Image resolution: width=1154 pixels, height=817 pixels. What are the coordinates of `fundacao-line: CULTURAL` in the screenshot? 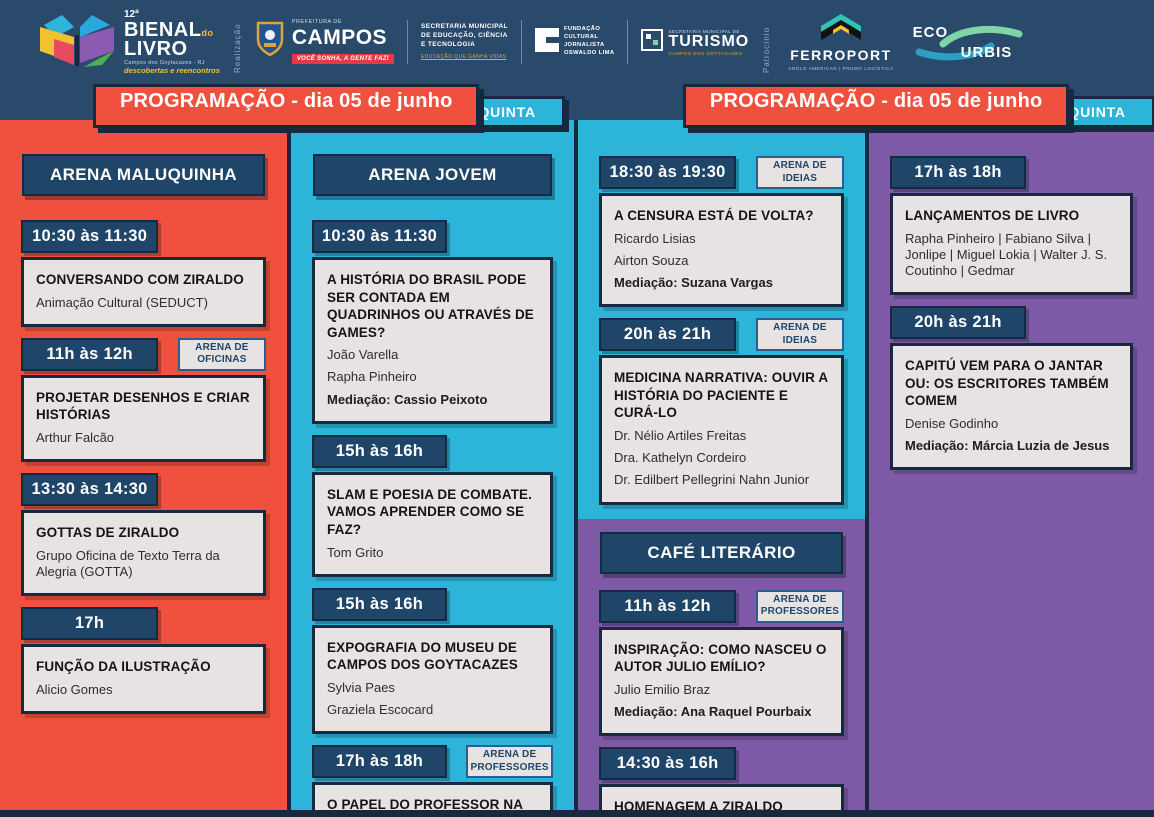 It's located at (581, 37).